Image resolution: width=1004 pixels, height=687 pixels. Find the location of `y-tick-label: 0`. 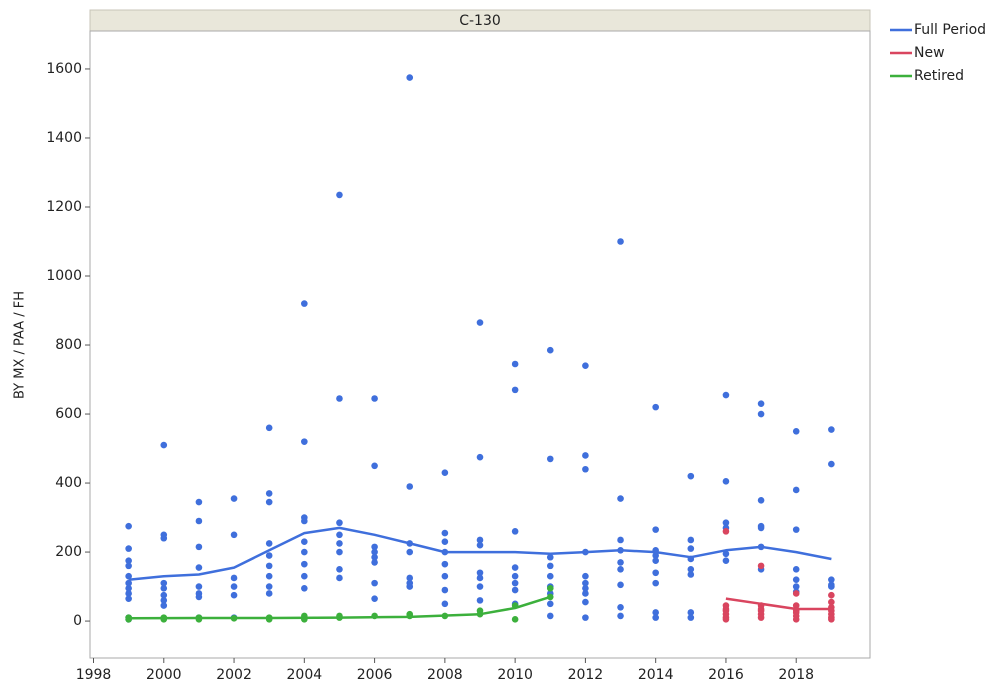

y-tick-label: 0 is located at coordinates (77, 621).